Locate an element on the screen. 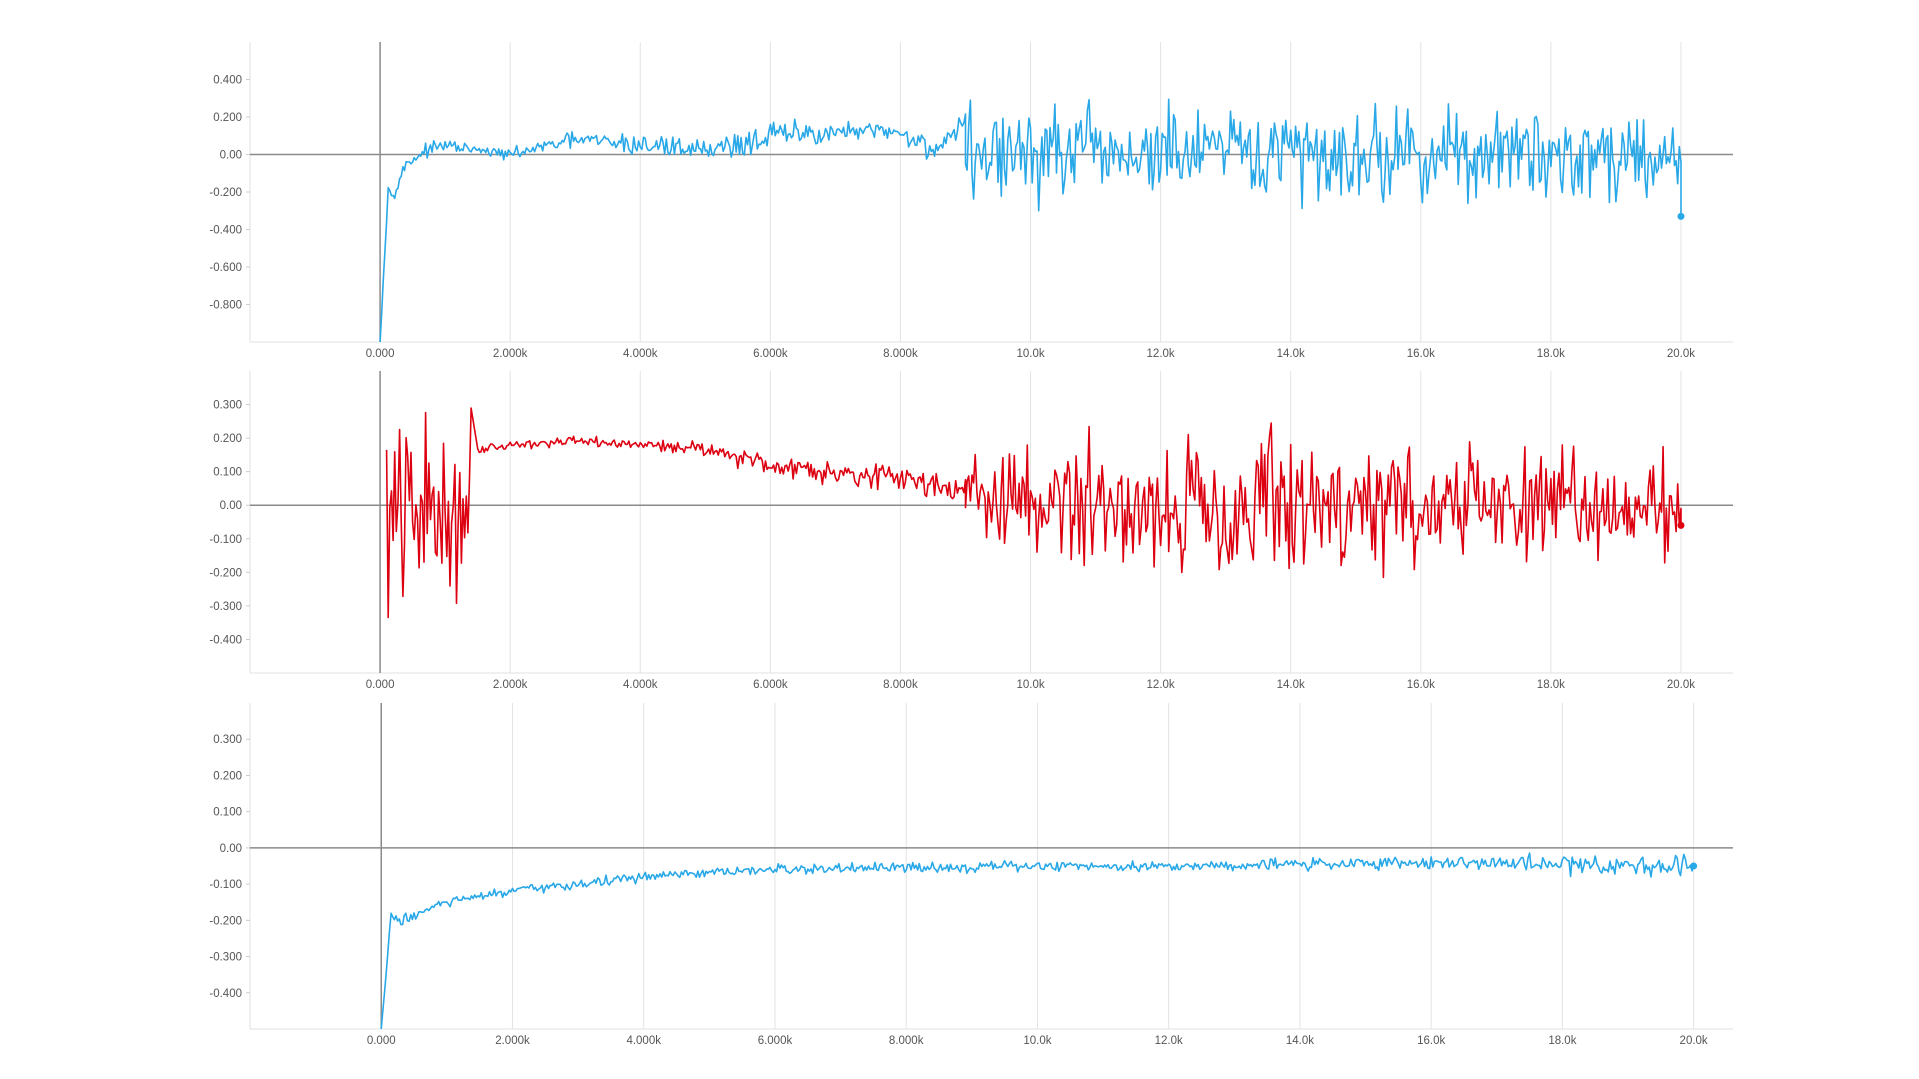 The width and height of the screenshot is (1919, 1079). y-tick-label: -0.600 is located at coordinates (225, 268).